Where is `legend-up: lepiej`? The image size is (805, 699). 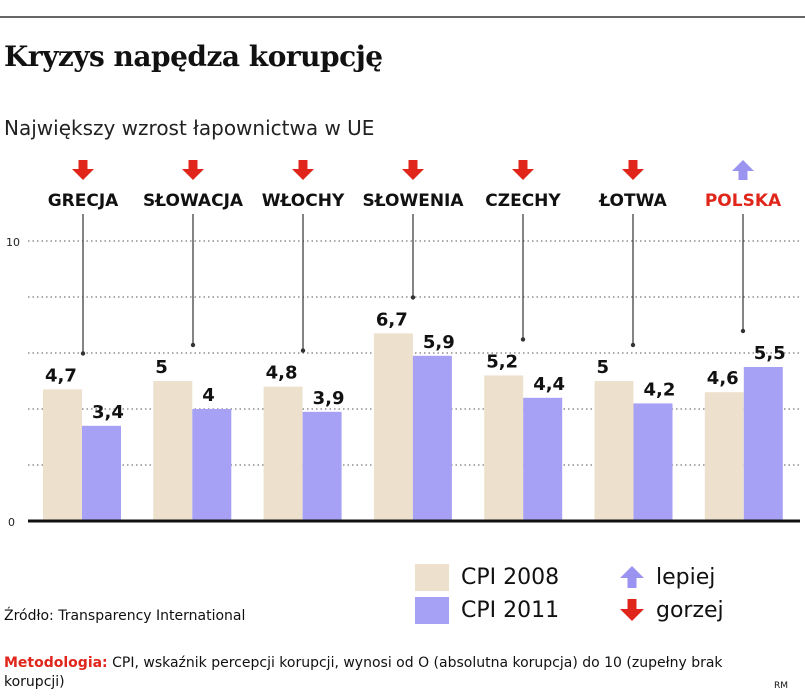 legend-up: lepiej is located at coordinates (666, 577).